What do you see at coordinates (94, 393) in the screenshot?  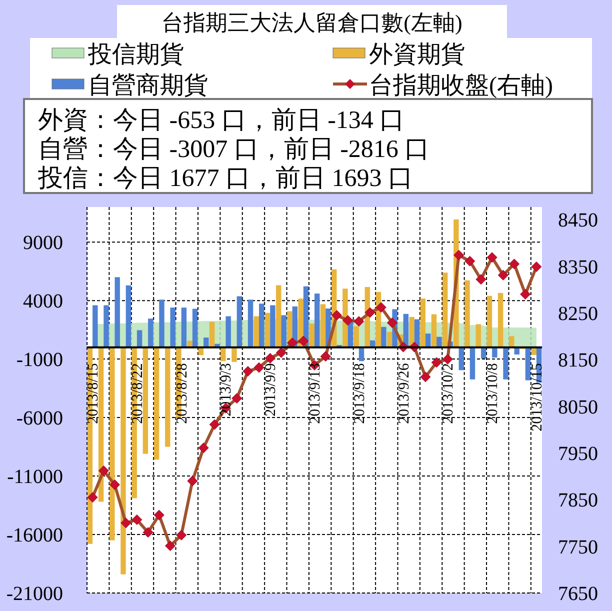 I see `x-tick-label: 2013/8/15` at bounding box center [94, 393].